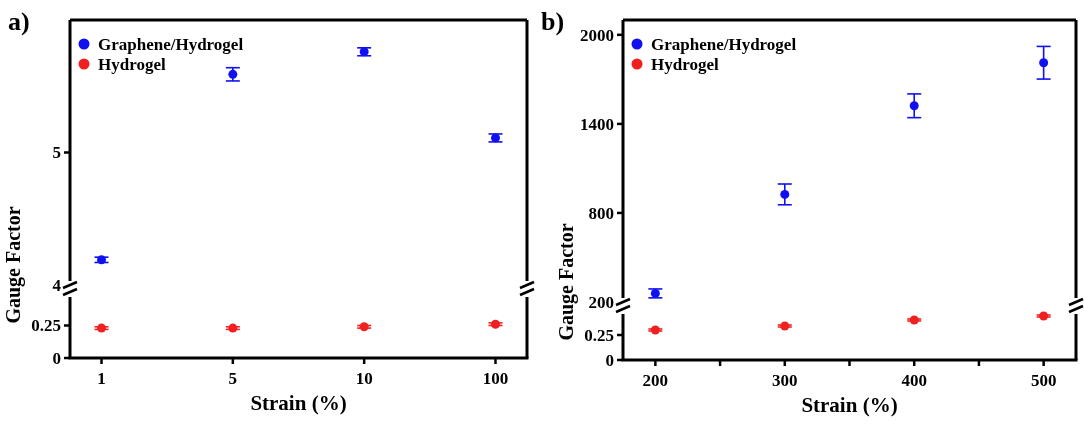 This screenshot has width=1084, height=427. I want to click on x-tick-label: 200, so click(655, 380).